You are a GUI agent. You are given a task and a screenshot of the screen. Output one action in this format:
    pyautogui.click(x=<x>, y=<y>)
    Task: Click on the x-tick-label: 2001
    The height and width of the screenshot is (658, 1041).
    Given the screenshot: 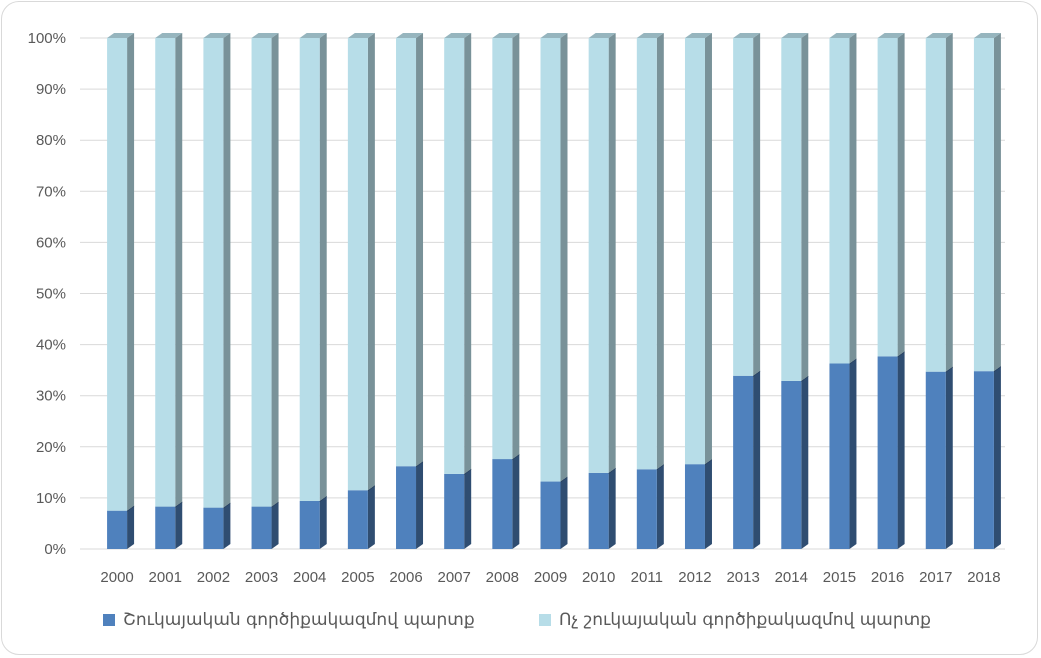 What is the action you would take?
    pyautogui.click(x=165, y=577)
    